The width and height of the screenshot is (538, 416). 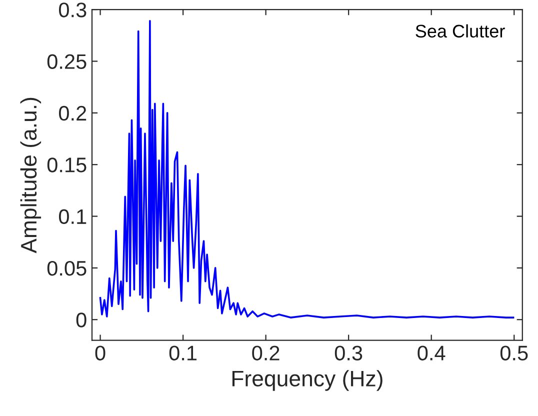 I want to click on x-axis-title: Frequency (Hz), so click(x=307, y=380).